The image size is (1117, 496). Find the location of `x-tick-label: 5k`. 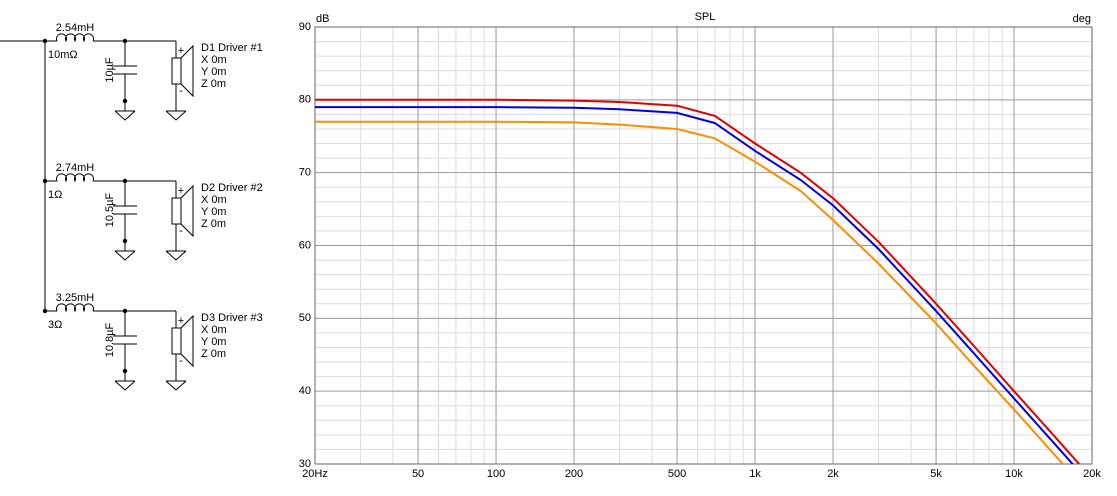

x-tick-label: 5k is located at coordinates (936, 474).